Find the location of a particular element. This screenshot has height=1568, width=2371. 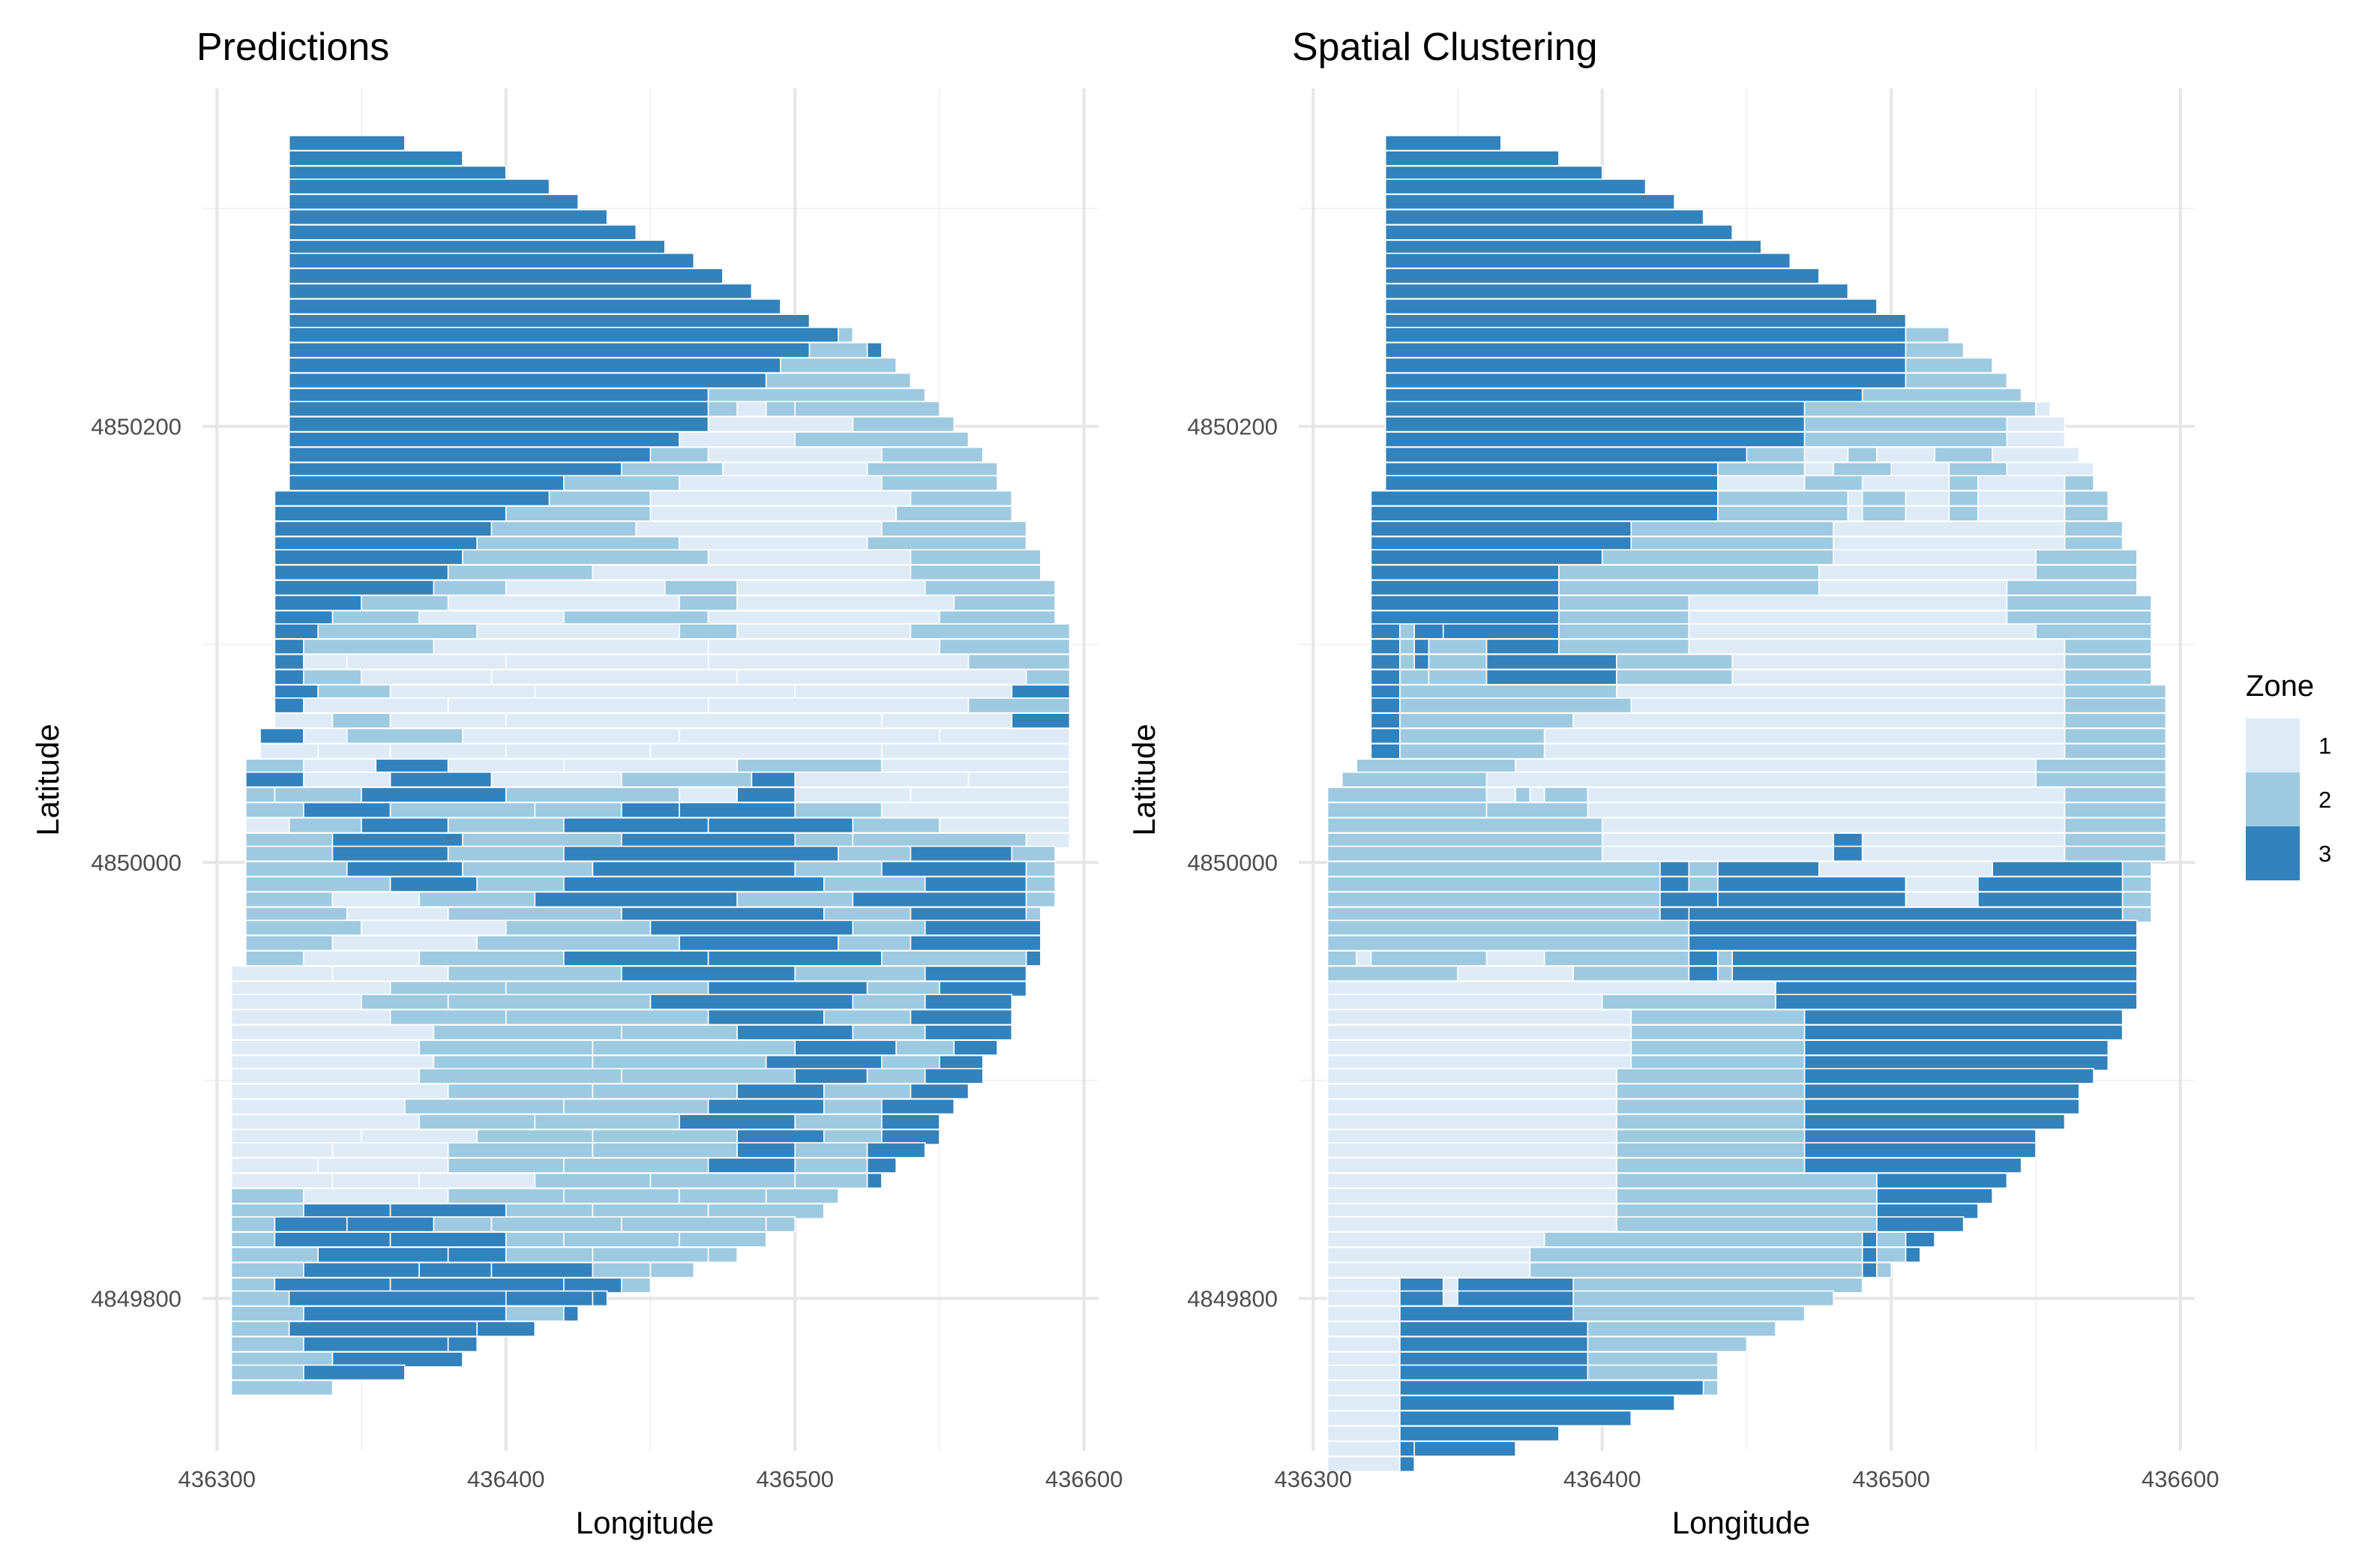

x-tick-label: 436300 is located at coordinates (217, 1479).